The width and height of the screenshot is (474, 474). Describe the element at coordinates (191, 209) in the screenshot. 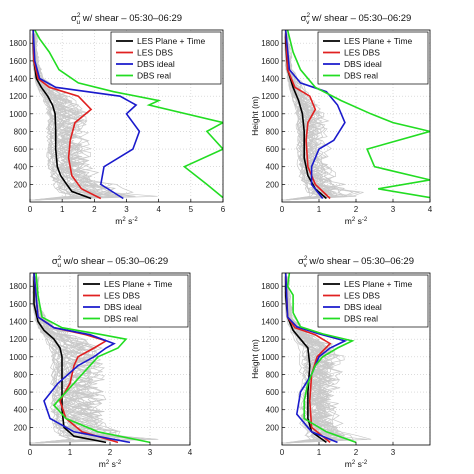

I see `x-tick-label: 5` at that location.